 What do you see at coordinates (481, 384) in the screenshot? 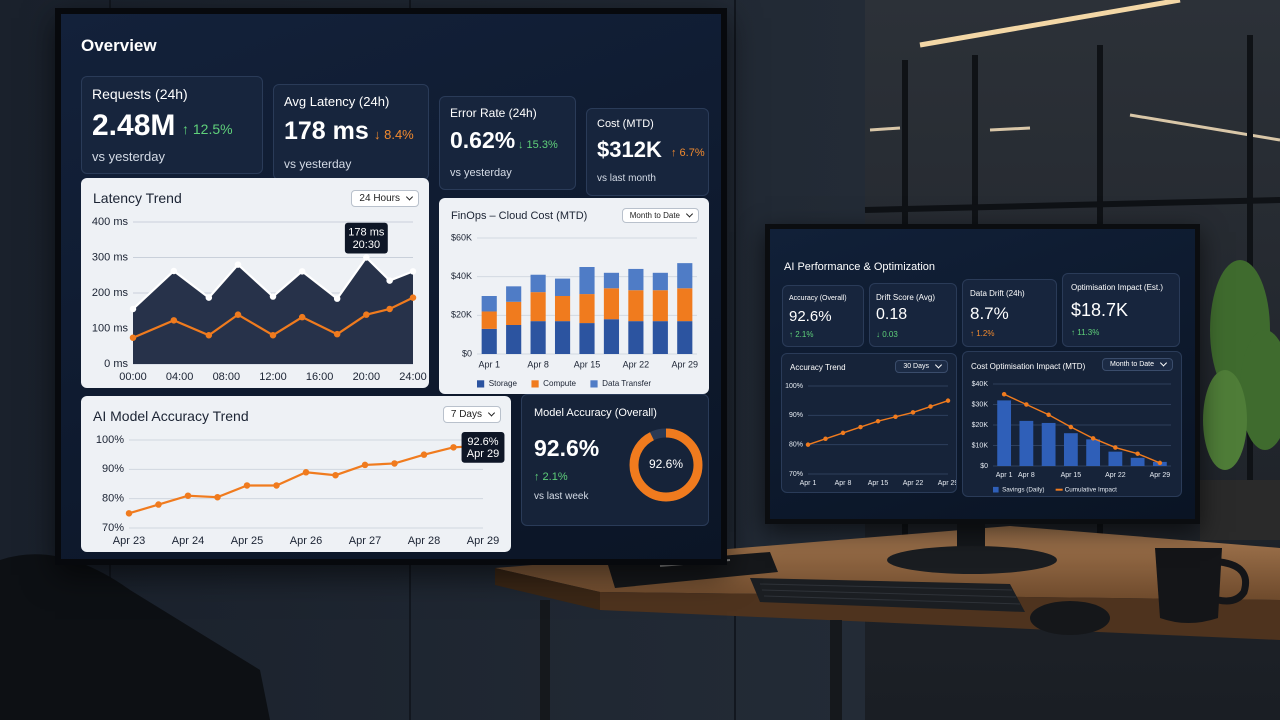
I see `legend-swatch` at bounding box center [481, 384].